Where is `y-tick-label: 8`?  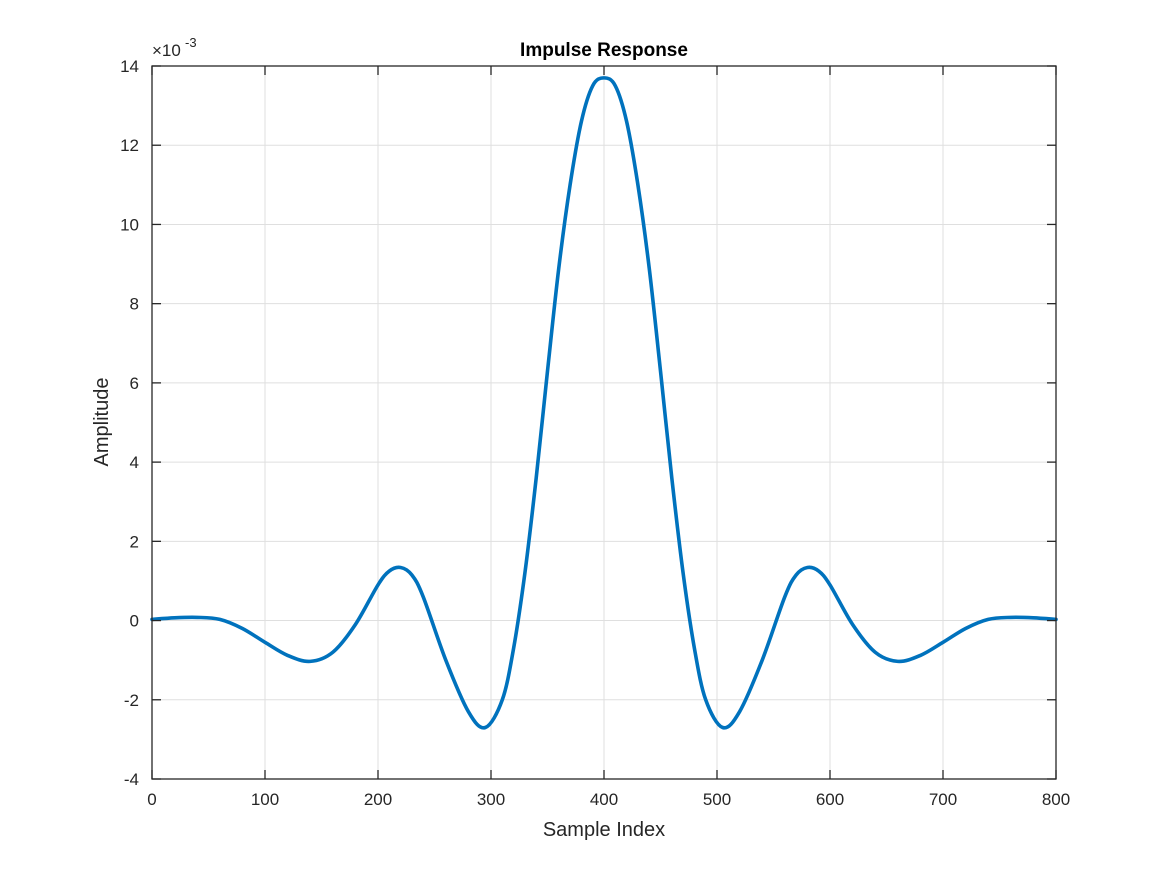
y-tick-label: 8 is located at coordinates (134, 304).